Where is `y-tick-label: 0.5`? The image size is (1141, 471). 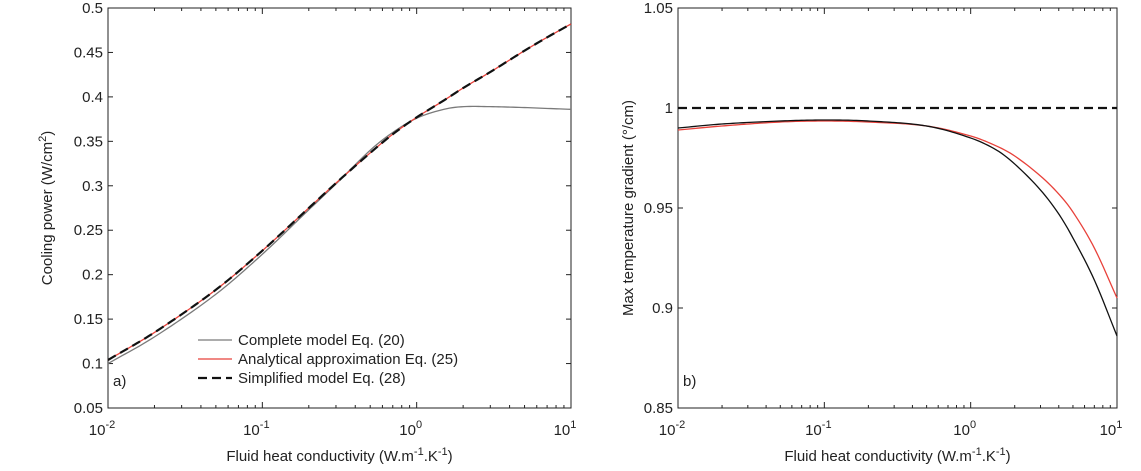 y-tick-label: 0.5 is located at coordinates (92, 8).